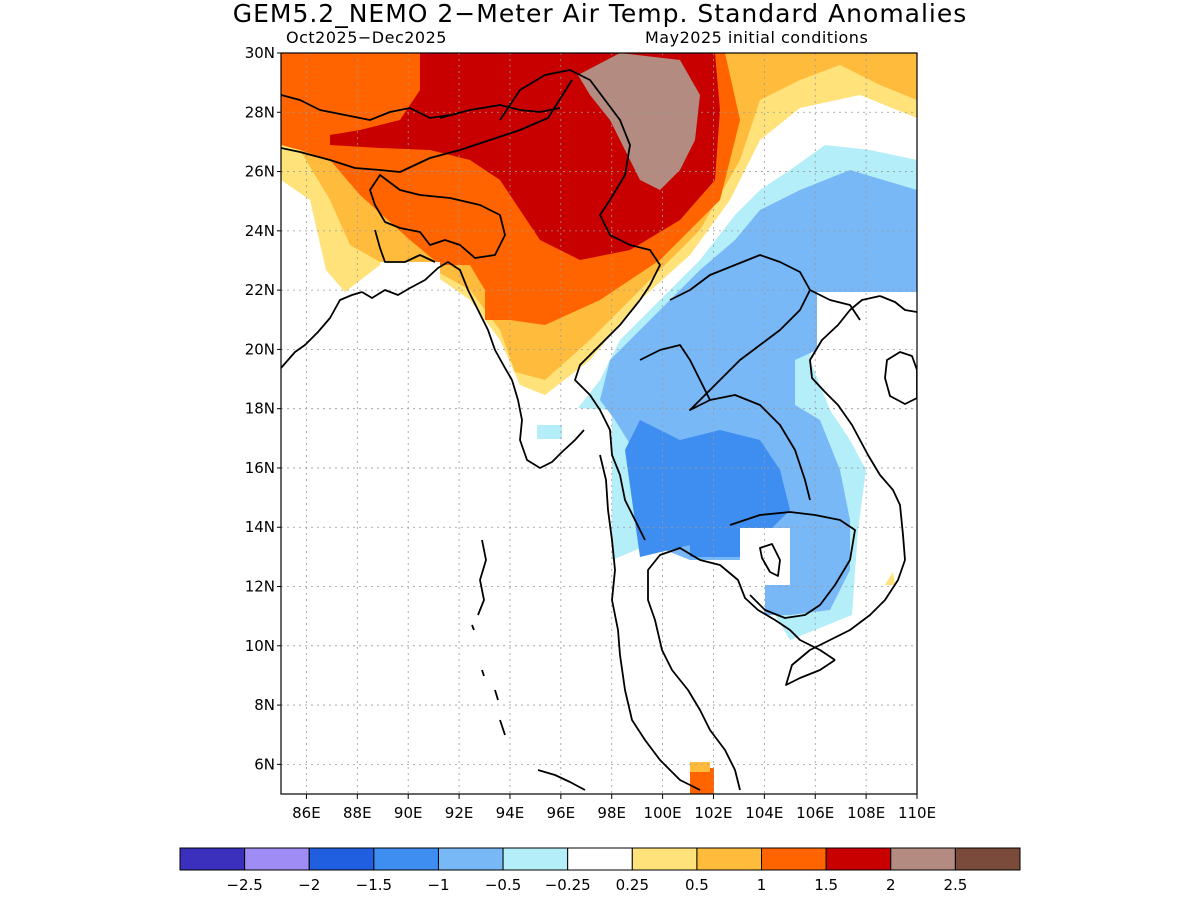 The image size is (1200, 900). What do you see at coordinates (437, 321) in the screenshot?
I see `bengal-coast` at bounding box center [437, 321].